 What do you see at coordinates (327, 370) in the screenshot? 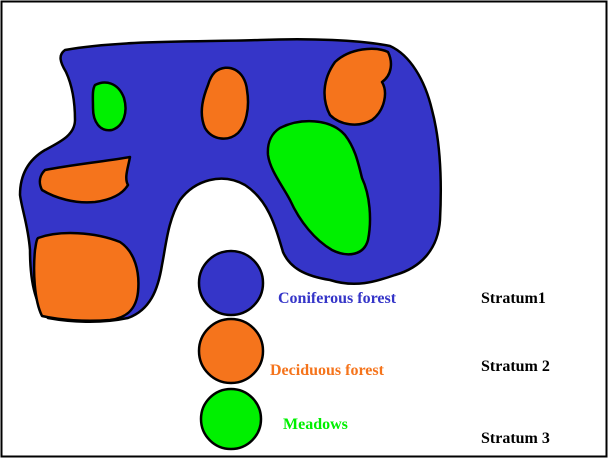
I see `legend-label: Deciduous forest` at bounding box center [327, 370].